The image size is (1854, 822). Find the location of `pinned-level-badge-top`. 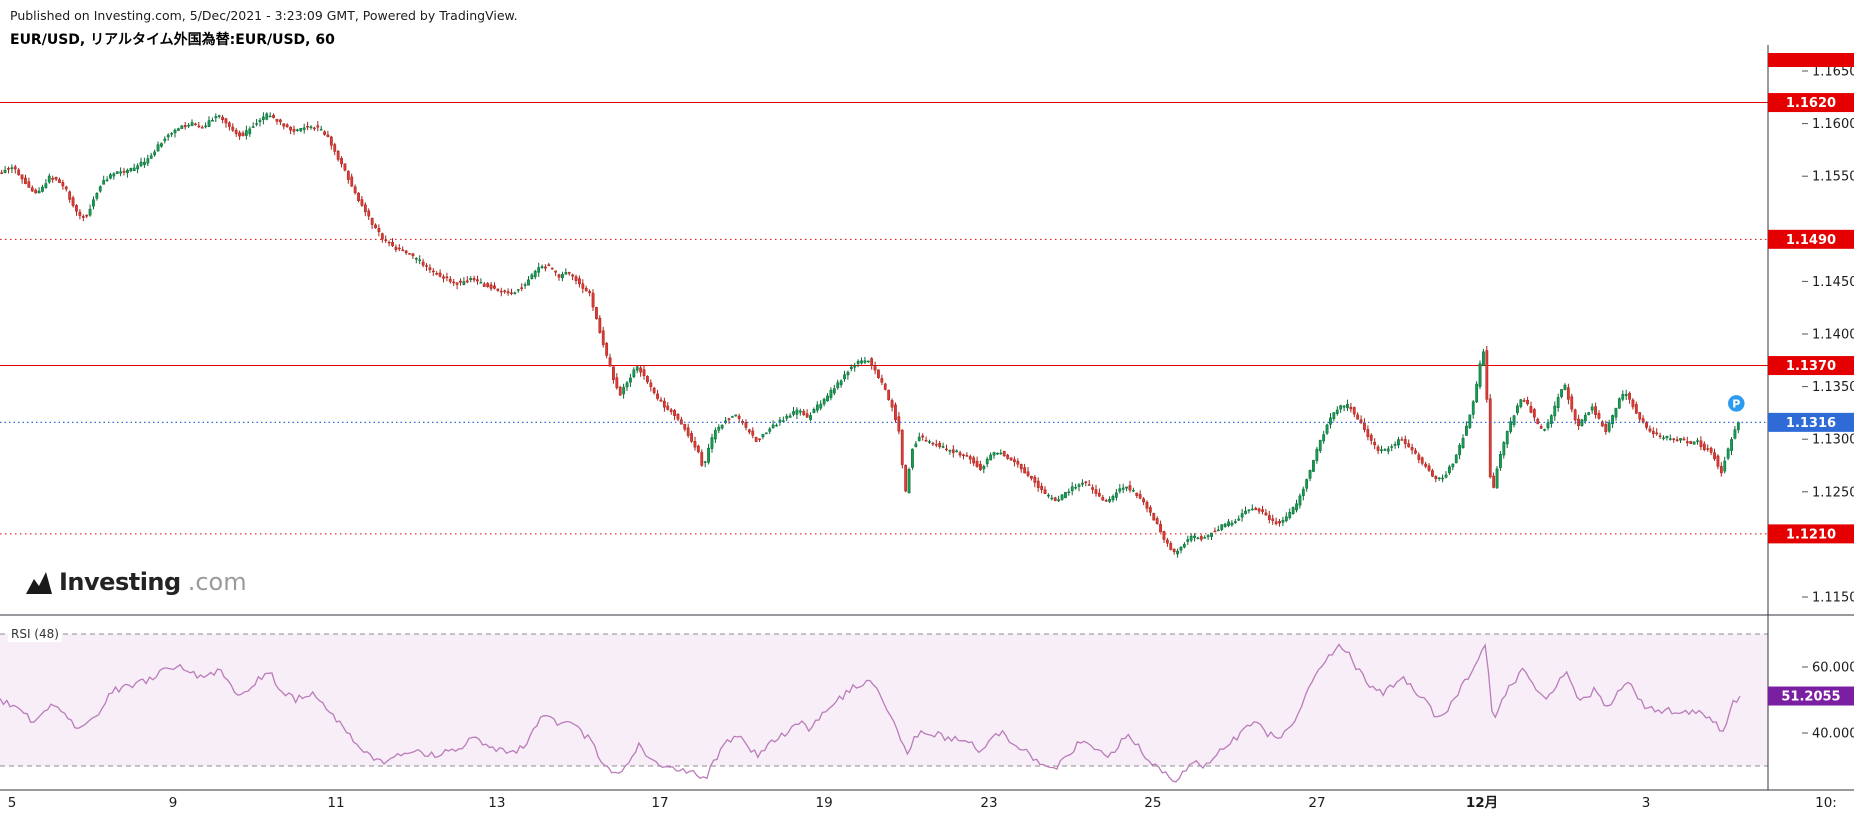

pinned-level-badge-top is located at coordinates (1811, 60).